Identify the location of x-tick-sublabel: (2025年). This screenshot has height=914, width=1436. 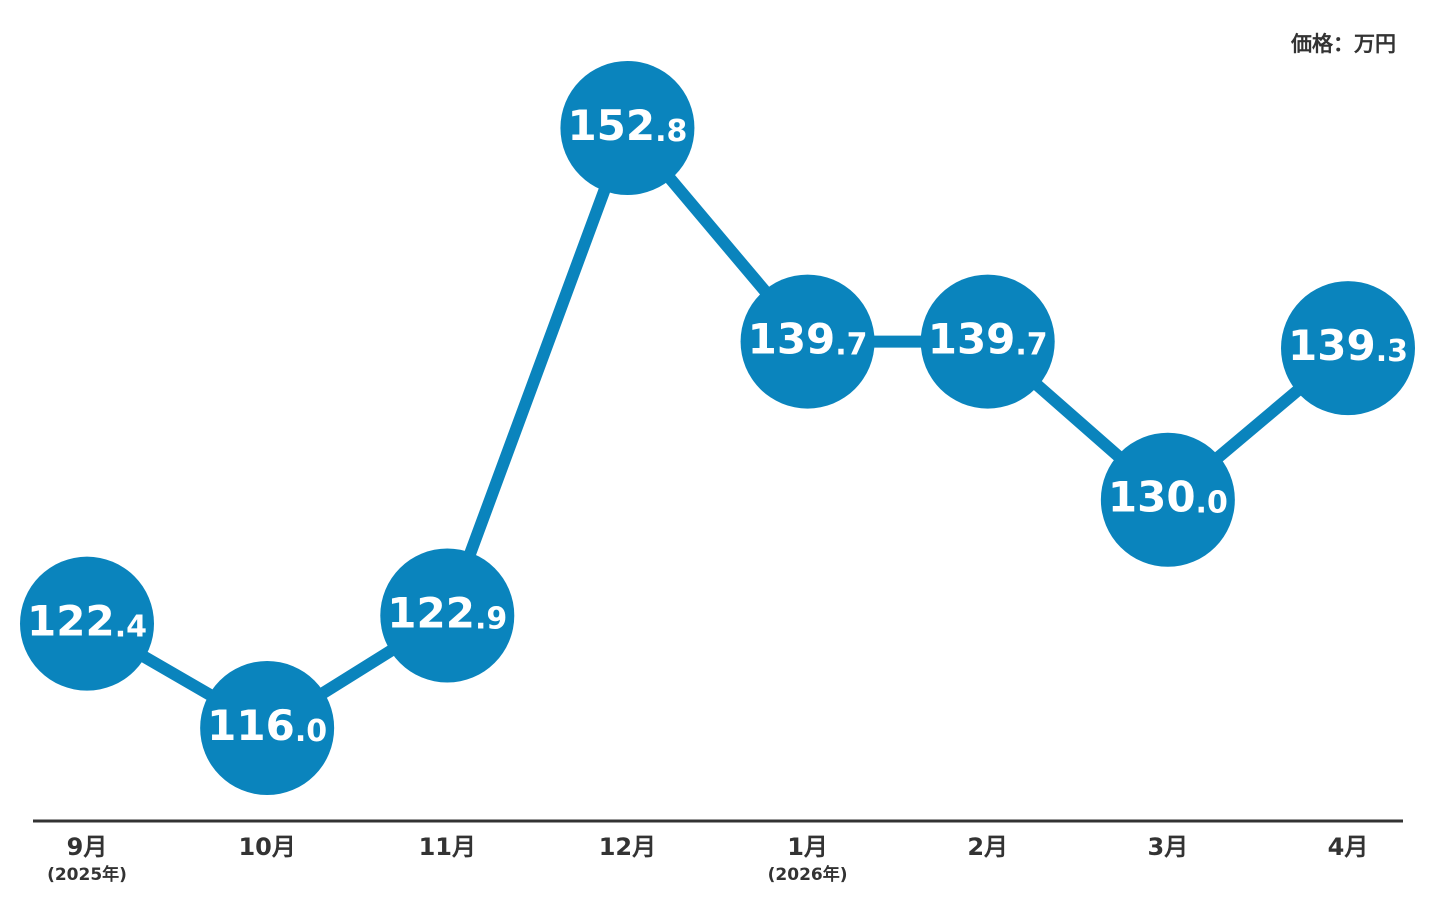
(87, 874).